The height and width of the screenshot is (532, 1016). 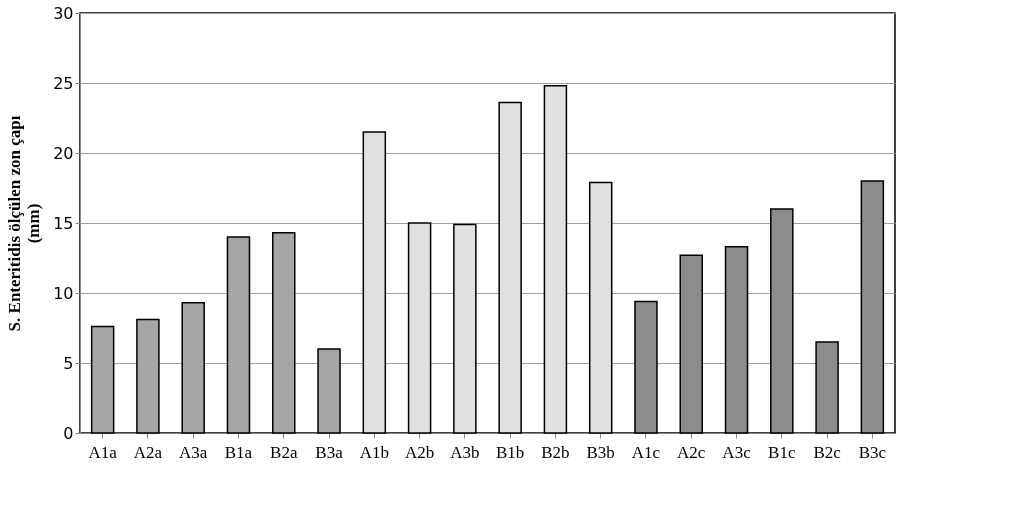 I want to click on y-axis-title: S. Enteritidis ölçülen zon çapı (mm), so click(x=24, y=223).